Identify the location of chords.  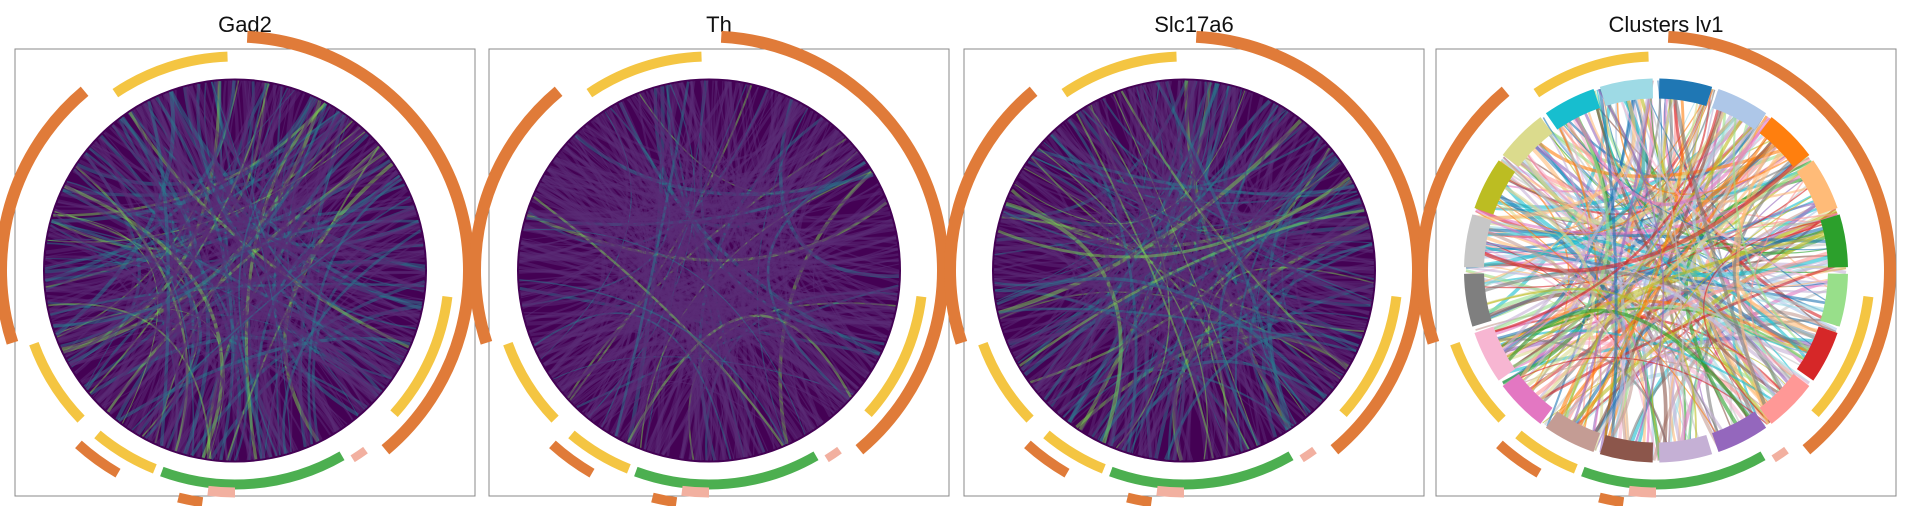
(235, 270).